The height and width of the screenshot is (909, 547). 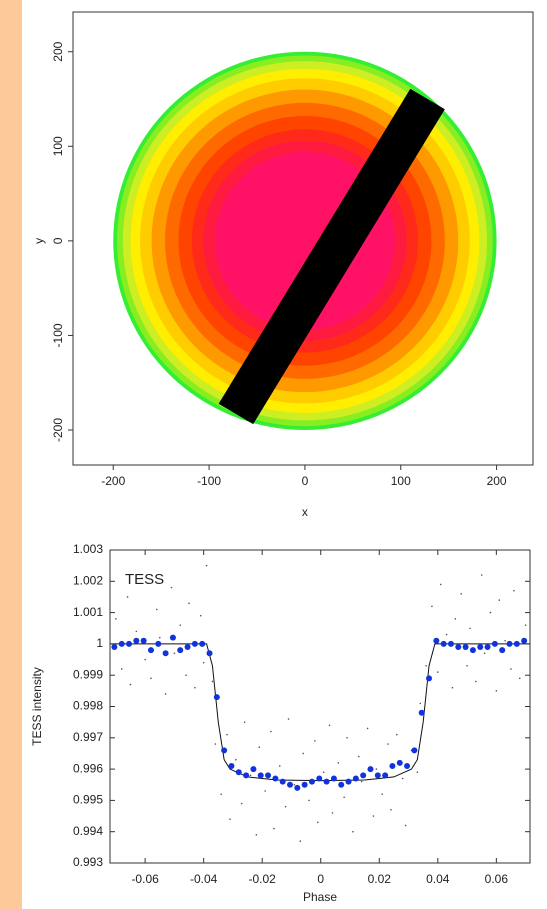 What do you see at coordinates (204, 879) in the screenshot?
I see `x-tick-label: -0.04` at bounding box center [204, 879].